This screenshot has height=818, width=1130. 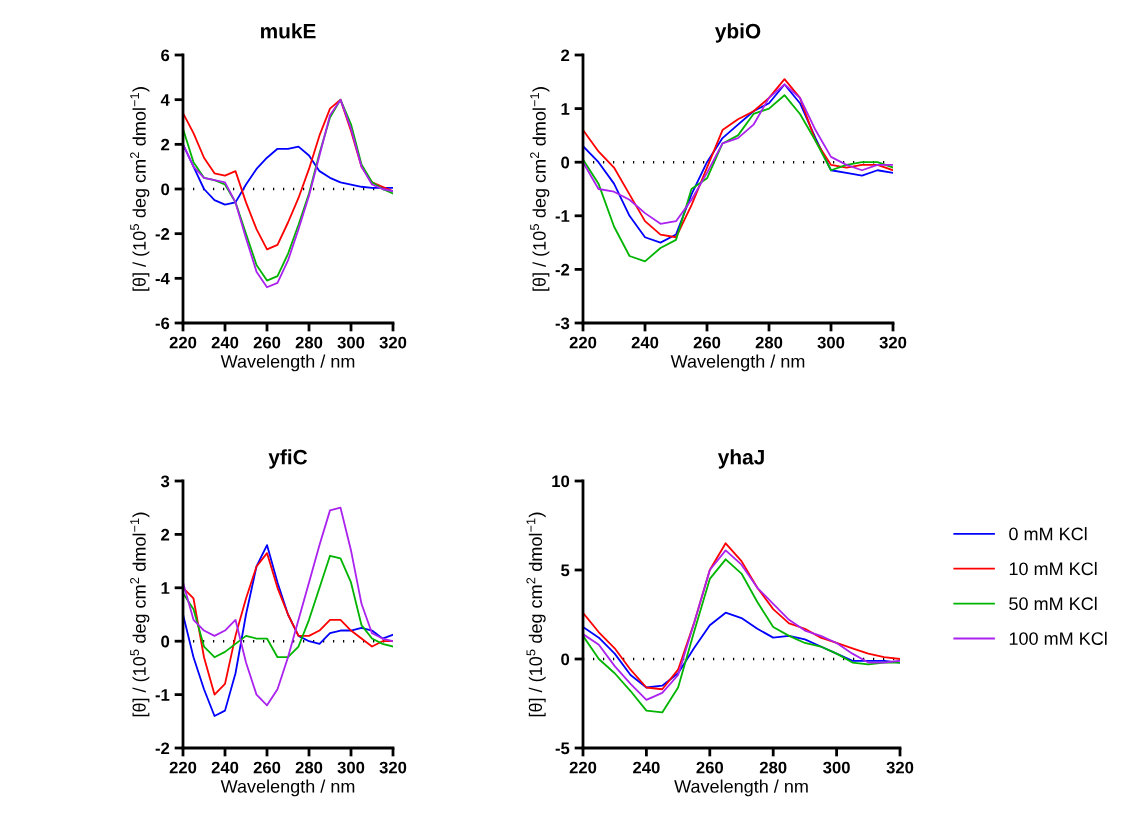 What do you see at coordinates (1053, 603) in the screenshot?
I see `legend-label: 50 mM KCl` at bounding box center [1053, 603].